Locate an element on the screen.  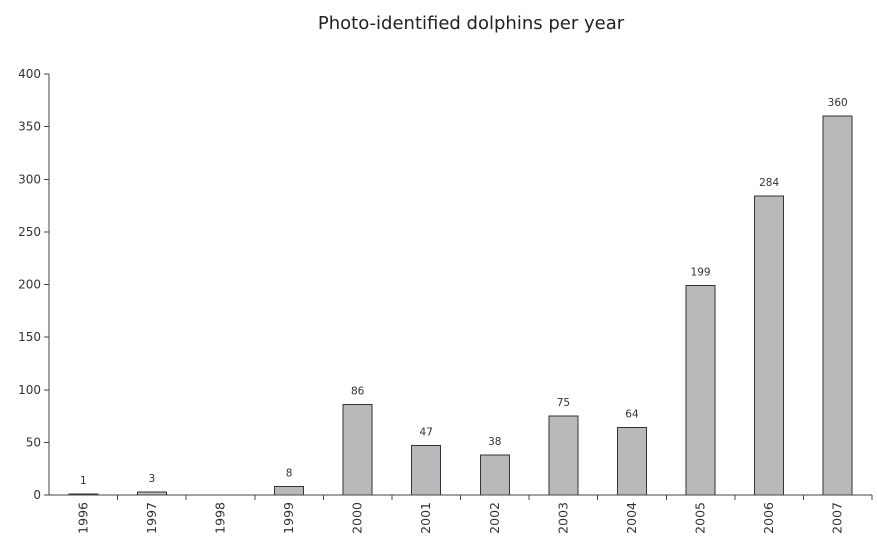
x-tick-label-2002: 2002 is located at coordinates (494, 518).